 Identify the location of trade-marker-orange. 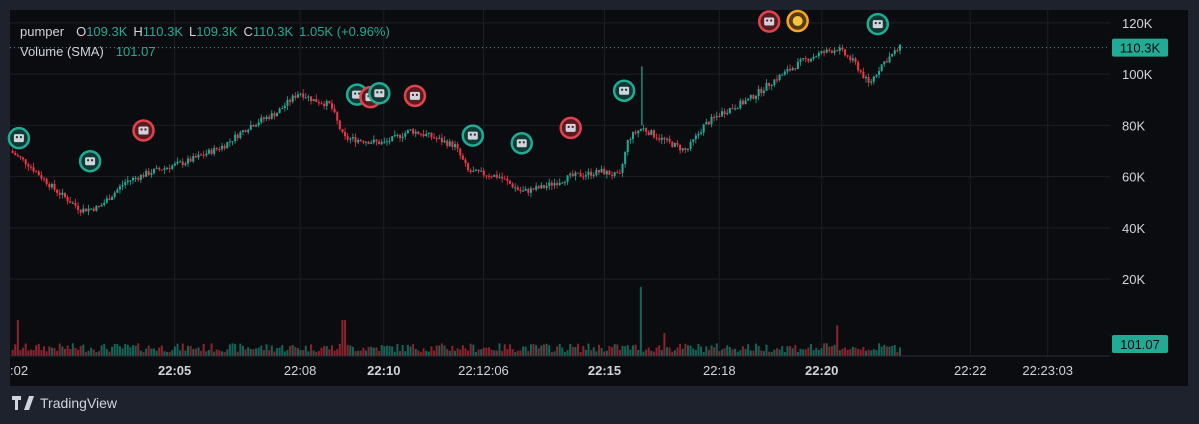
(797, 21).